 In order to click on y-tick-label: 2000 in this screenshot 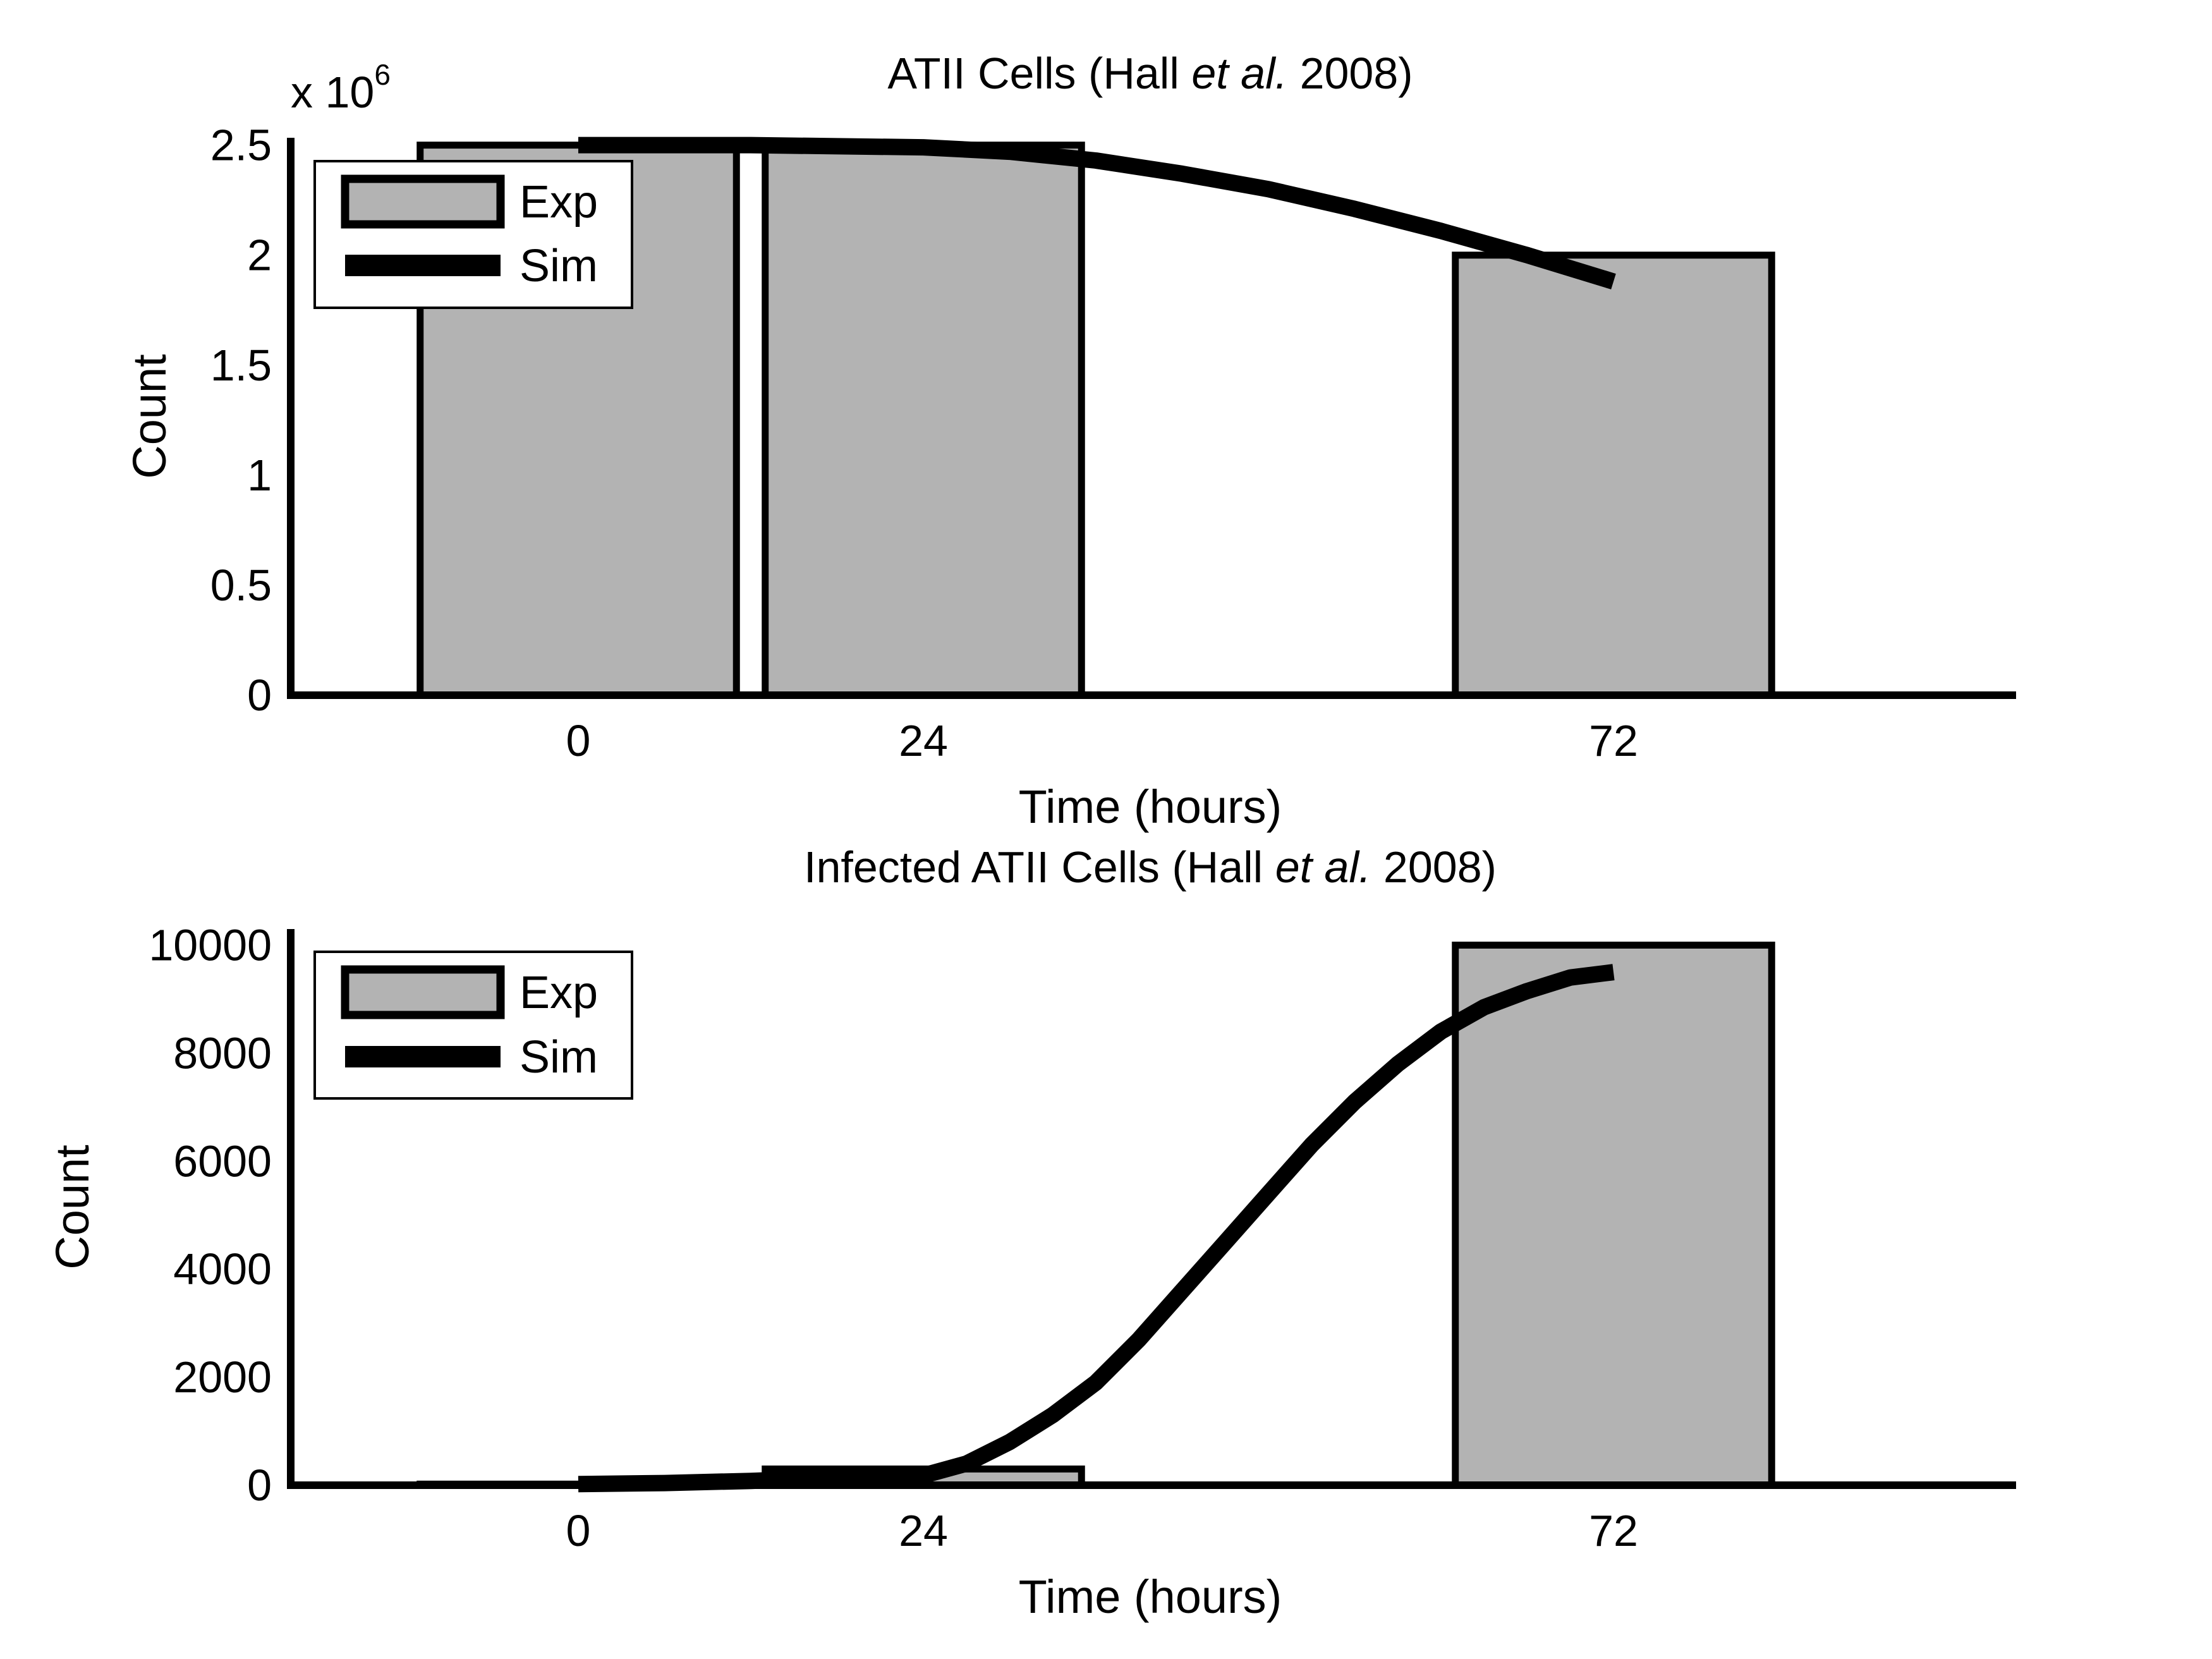, I will do `click(222, 1377)`.